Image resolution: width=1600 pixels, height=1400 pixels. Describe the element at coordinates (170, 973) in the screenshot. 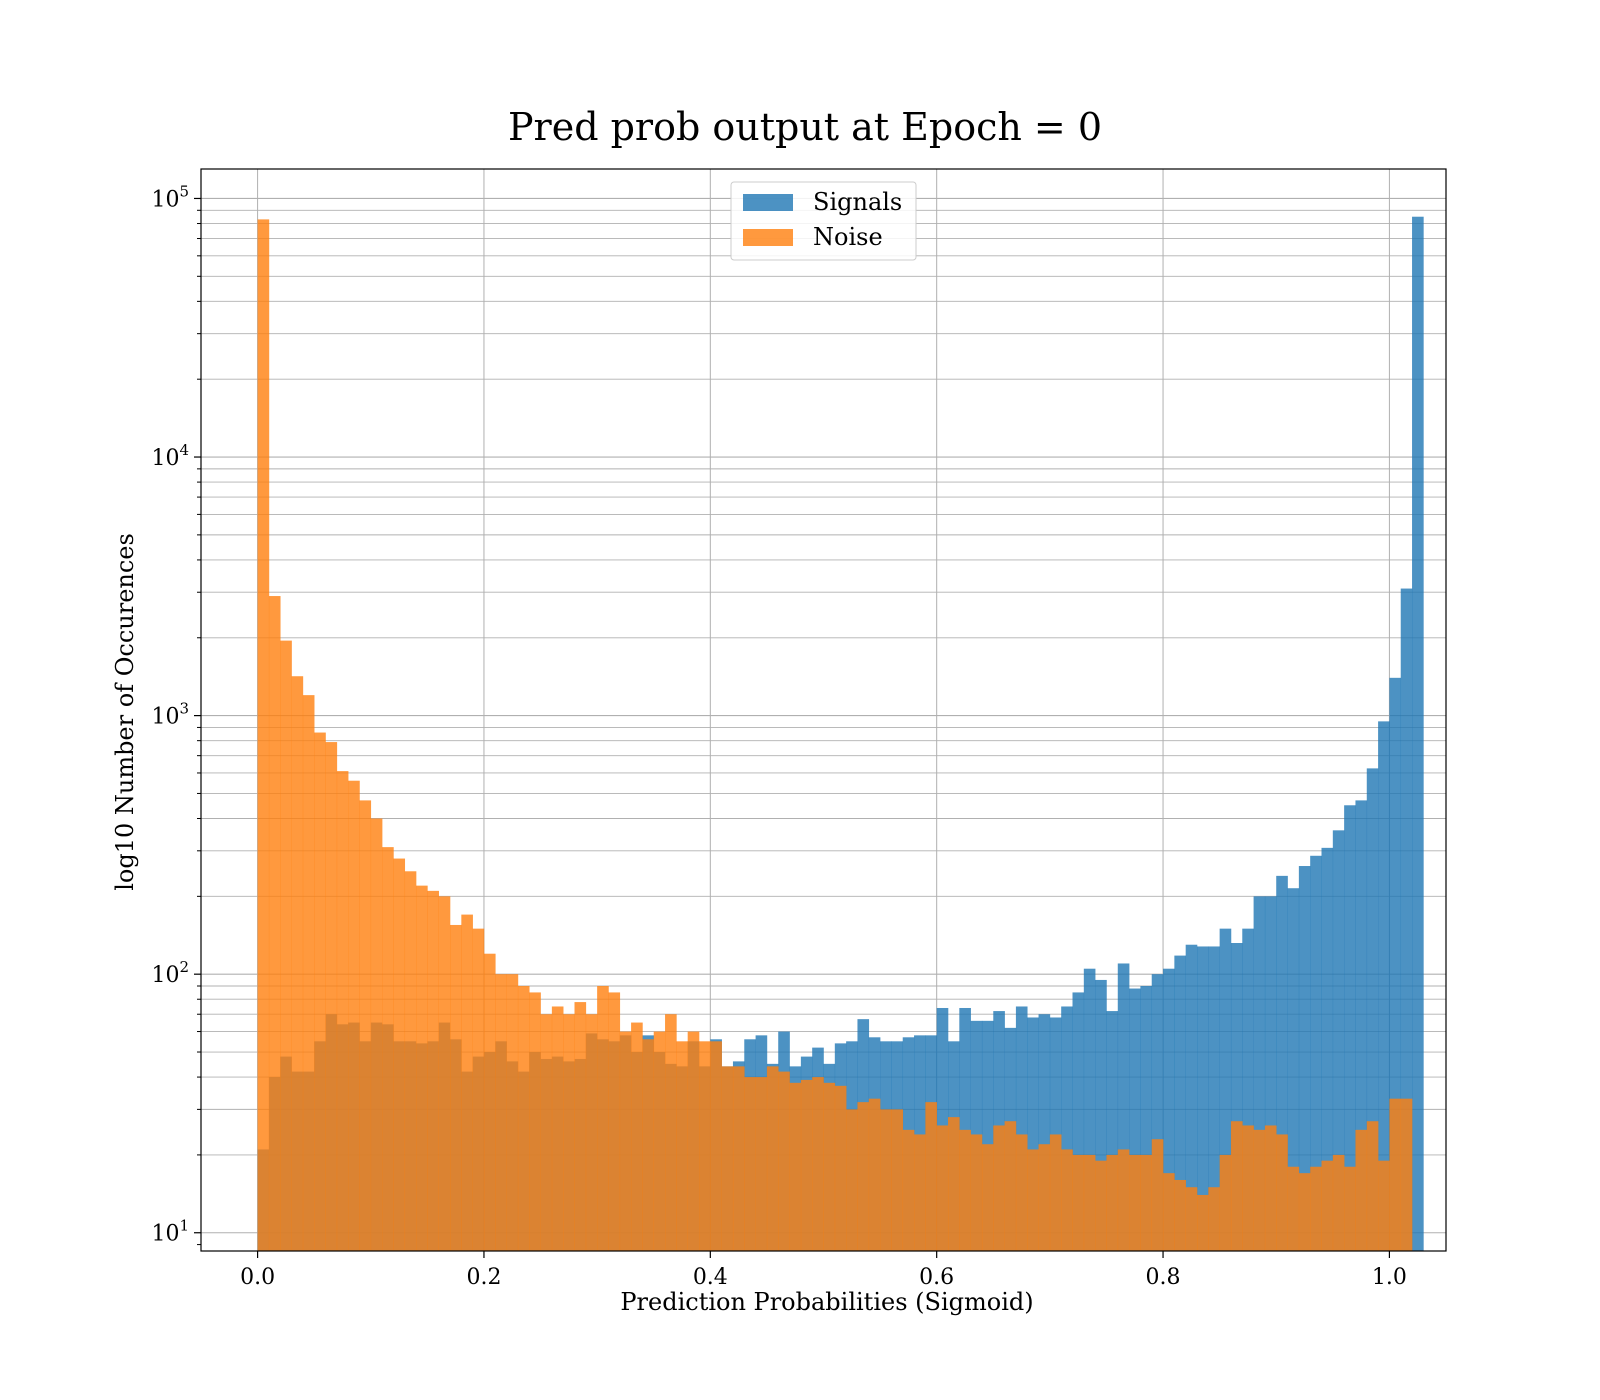

I see `y-tick-label: 10²` at that location.